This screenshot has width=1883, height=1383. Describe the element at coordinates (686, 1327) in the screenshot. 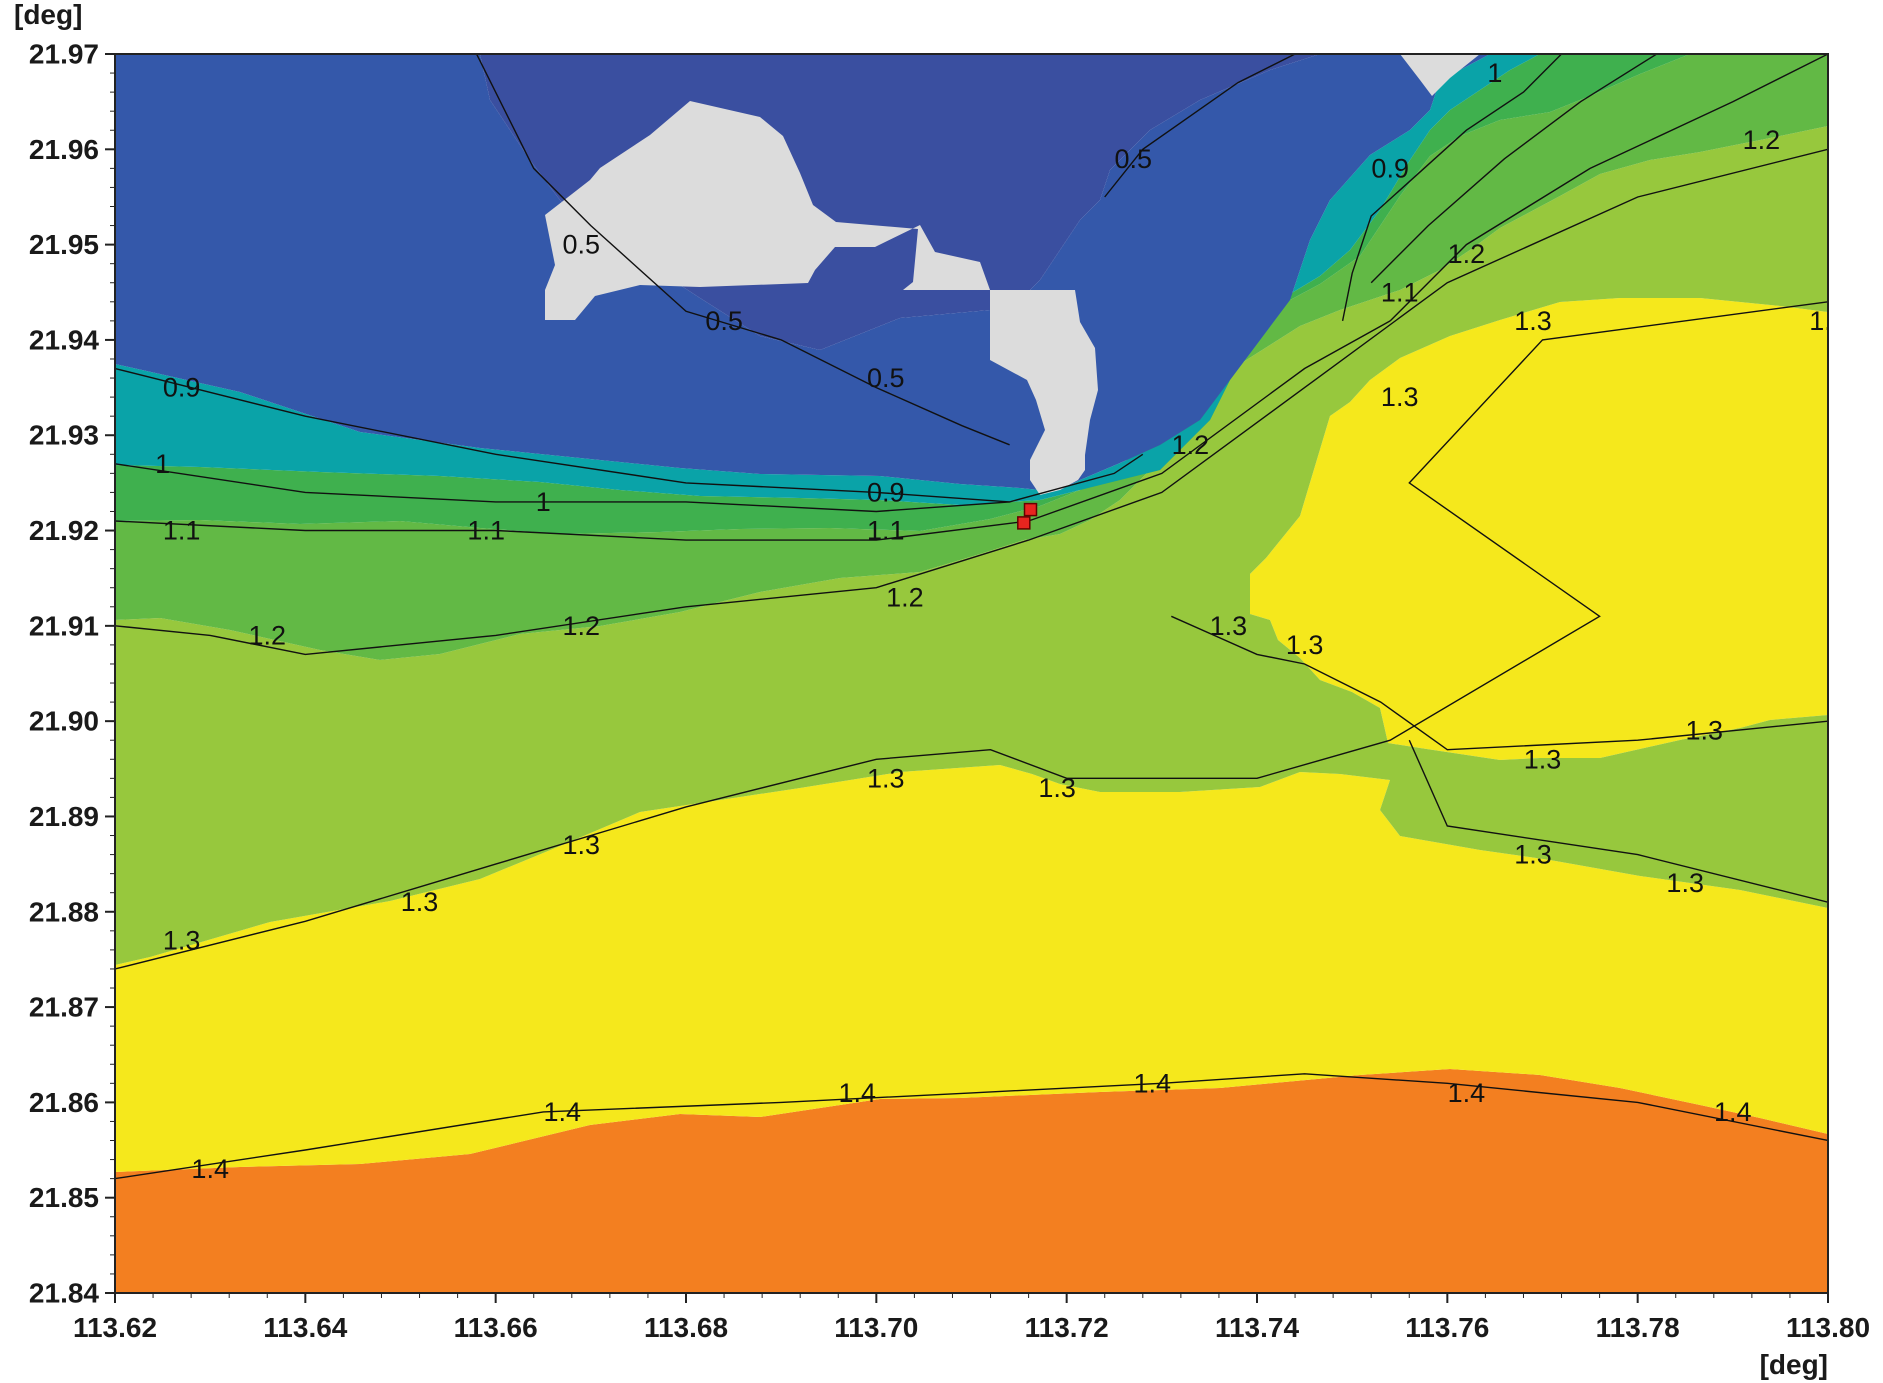

I see `x-tick-label: 113.68` at that location.